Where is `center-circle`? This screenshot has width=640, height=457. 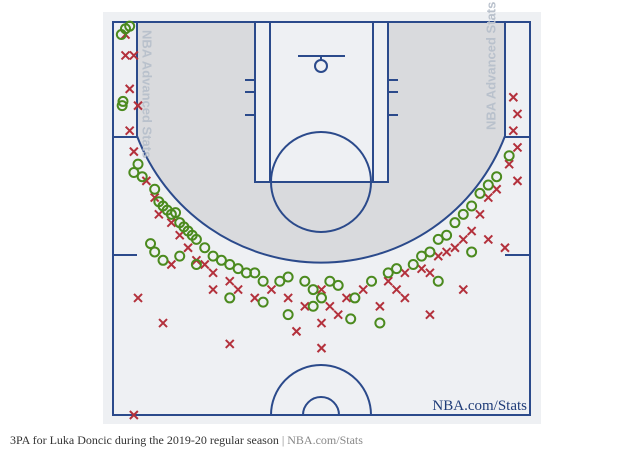 center-circle is located at coordinates (321, 390).